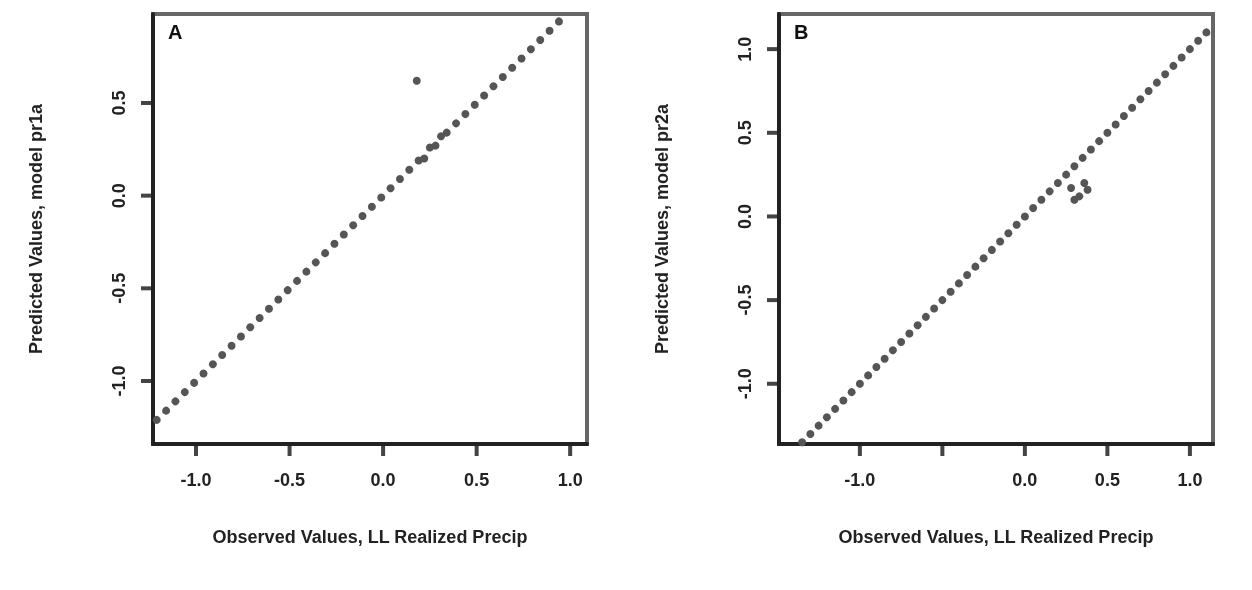  What do you see at coordinates (745, 49) in the screenshot?
I see `y-tick-label: 1.0` at bounding box center [745, 49].